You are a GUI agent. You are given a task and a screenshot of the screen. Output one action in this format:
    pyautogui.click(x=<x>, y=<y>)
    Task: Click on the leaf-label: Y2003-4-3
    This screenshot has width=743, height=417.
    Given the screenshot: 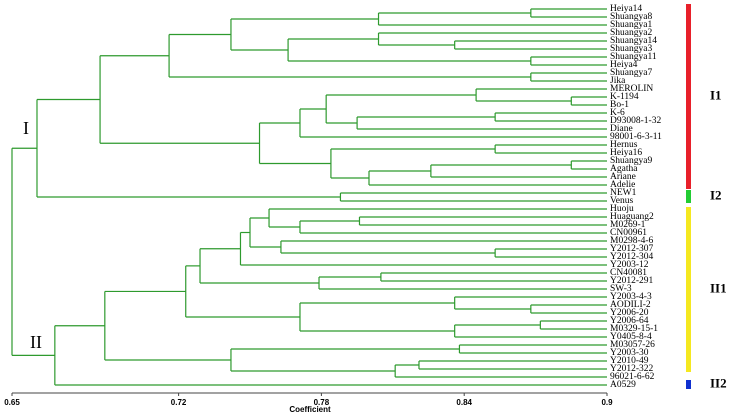 What is the action you would take?
    pyautogui.click(x=631, y=297)
    